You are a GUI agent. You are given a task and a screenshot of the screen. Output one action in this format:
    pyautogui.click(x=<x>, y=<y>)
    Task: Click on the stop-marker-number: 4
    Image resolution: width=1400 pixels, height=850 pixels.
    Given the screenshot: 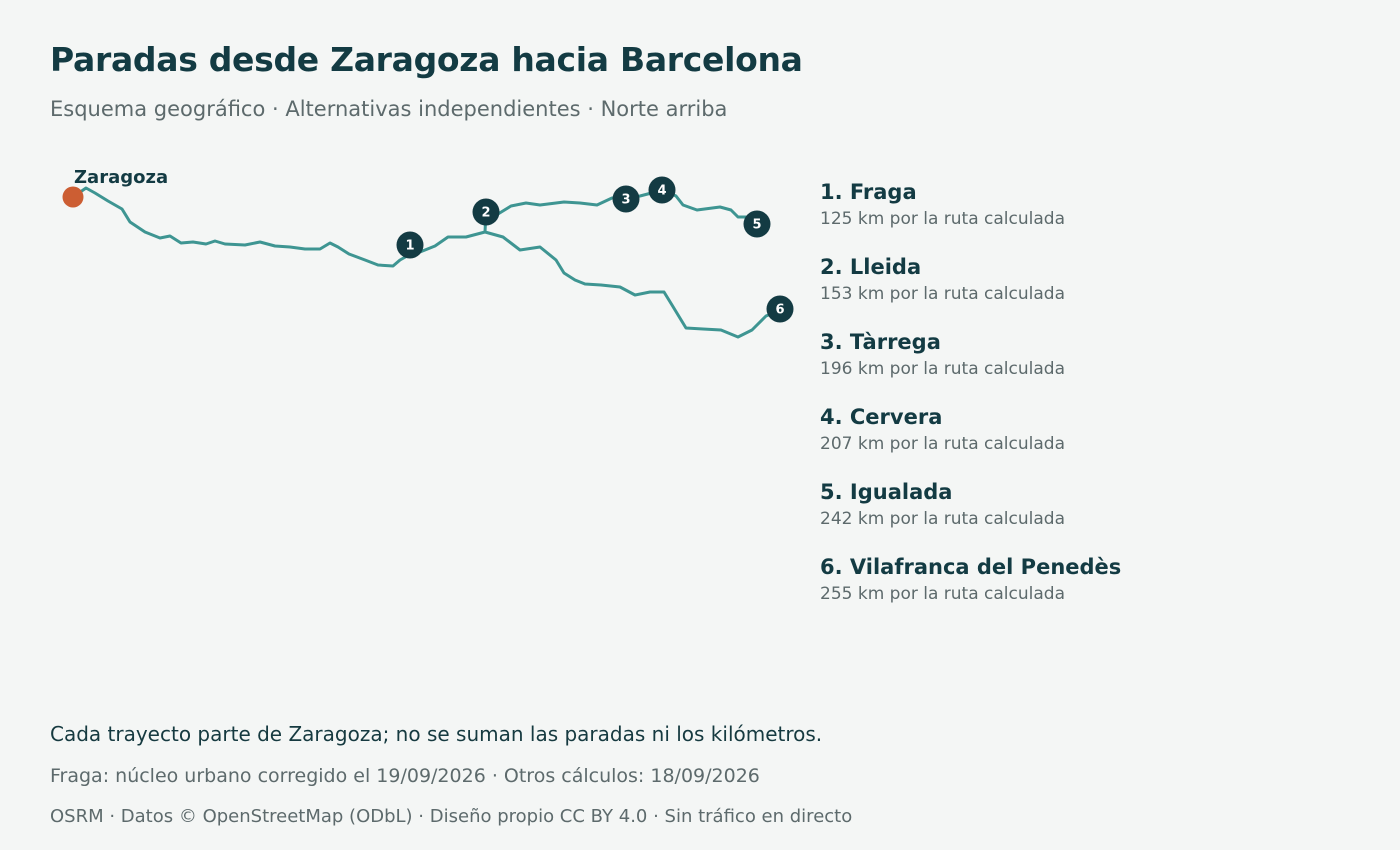 What is the action you would take?
    pyautogui.click(x=661, y=191)
    